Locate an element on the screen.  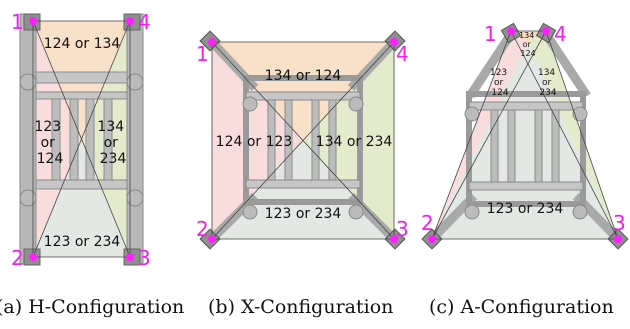
region-label-top-x: 134 or 124 is located at coordinates (303, 76).